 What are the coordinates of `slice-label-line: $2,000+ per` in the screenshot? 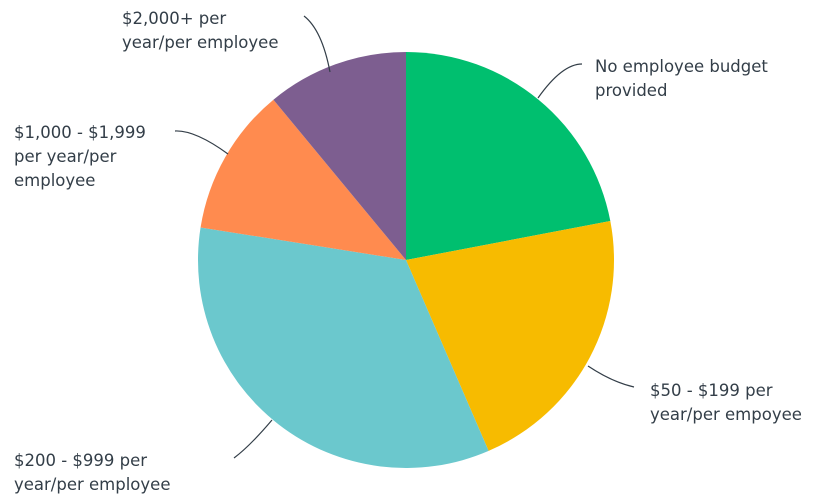 It's located at (174, 18).